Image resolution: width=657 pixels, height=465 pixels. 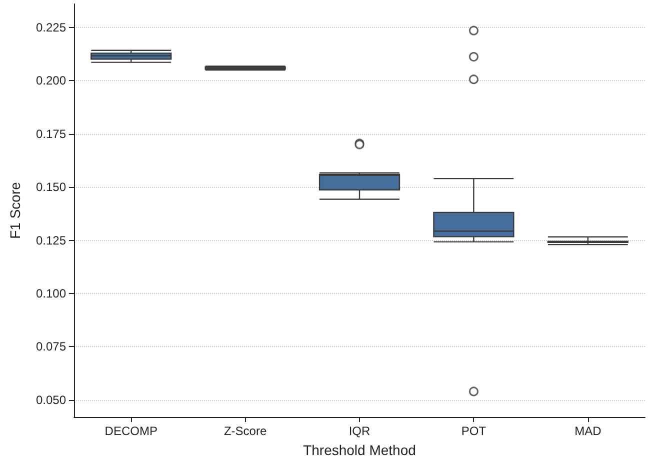 I want to click on x-tick-label: MAD, so click(x=588, y=431).